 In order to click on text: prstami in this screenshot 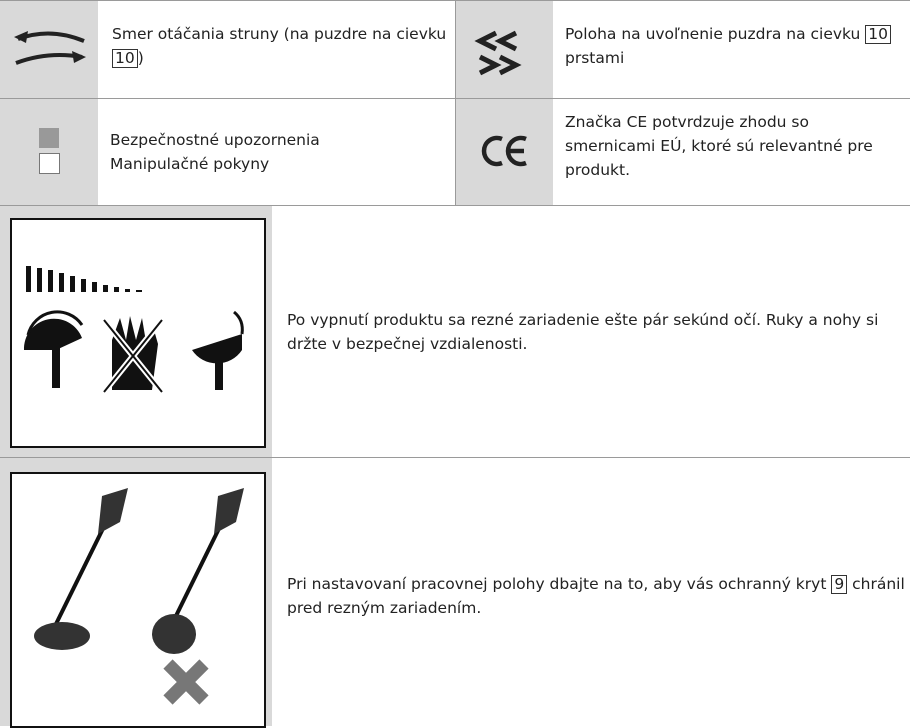, I will do `click(595, 58)`.